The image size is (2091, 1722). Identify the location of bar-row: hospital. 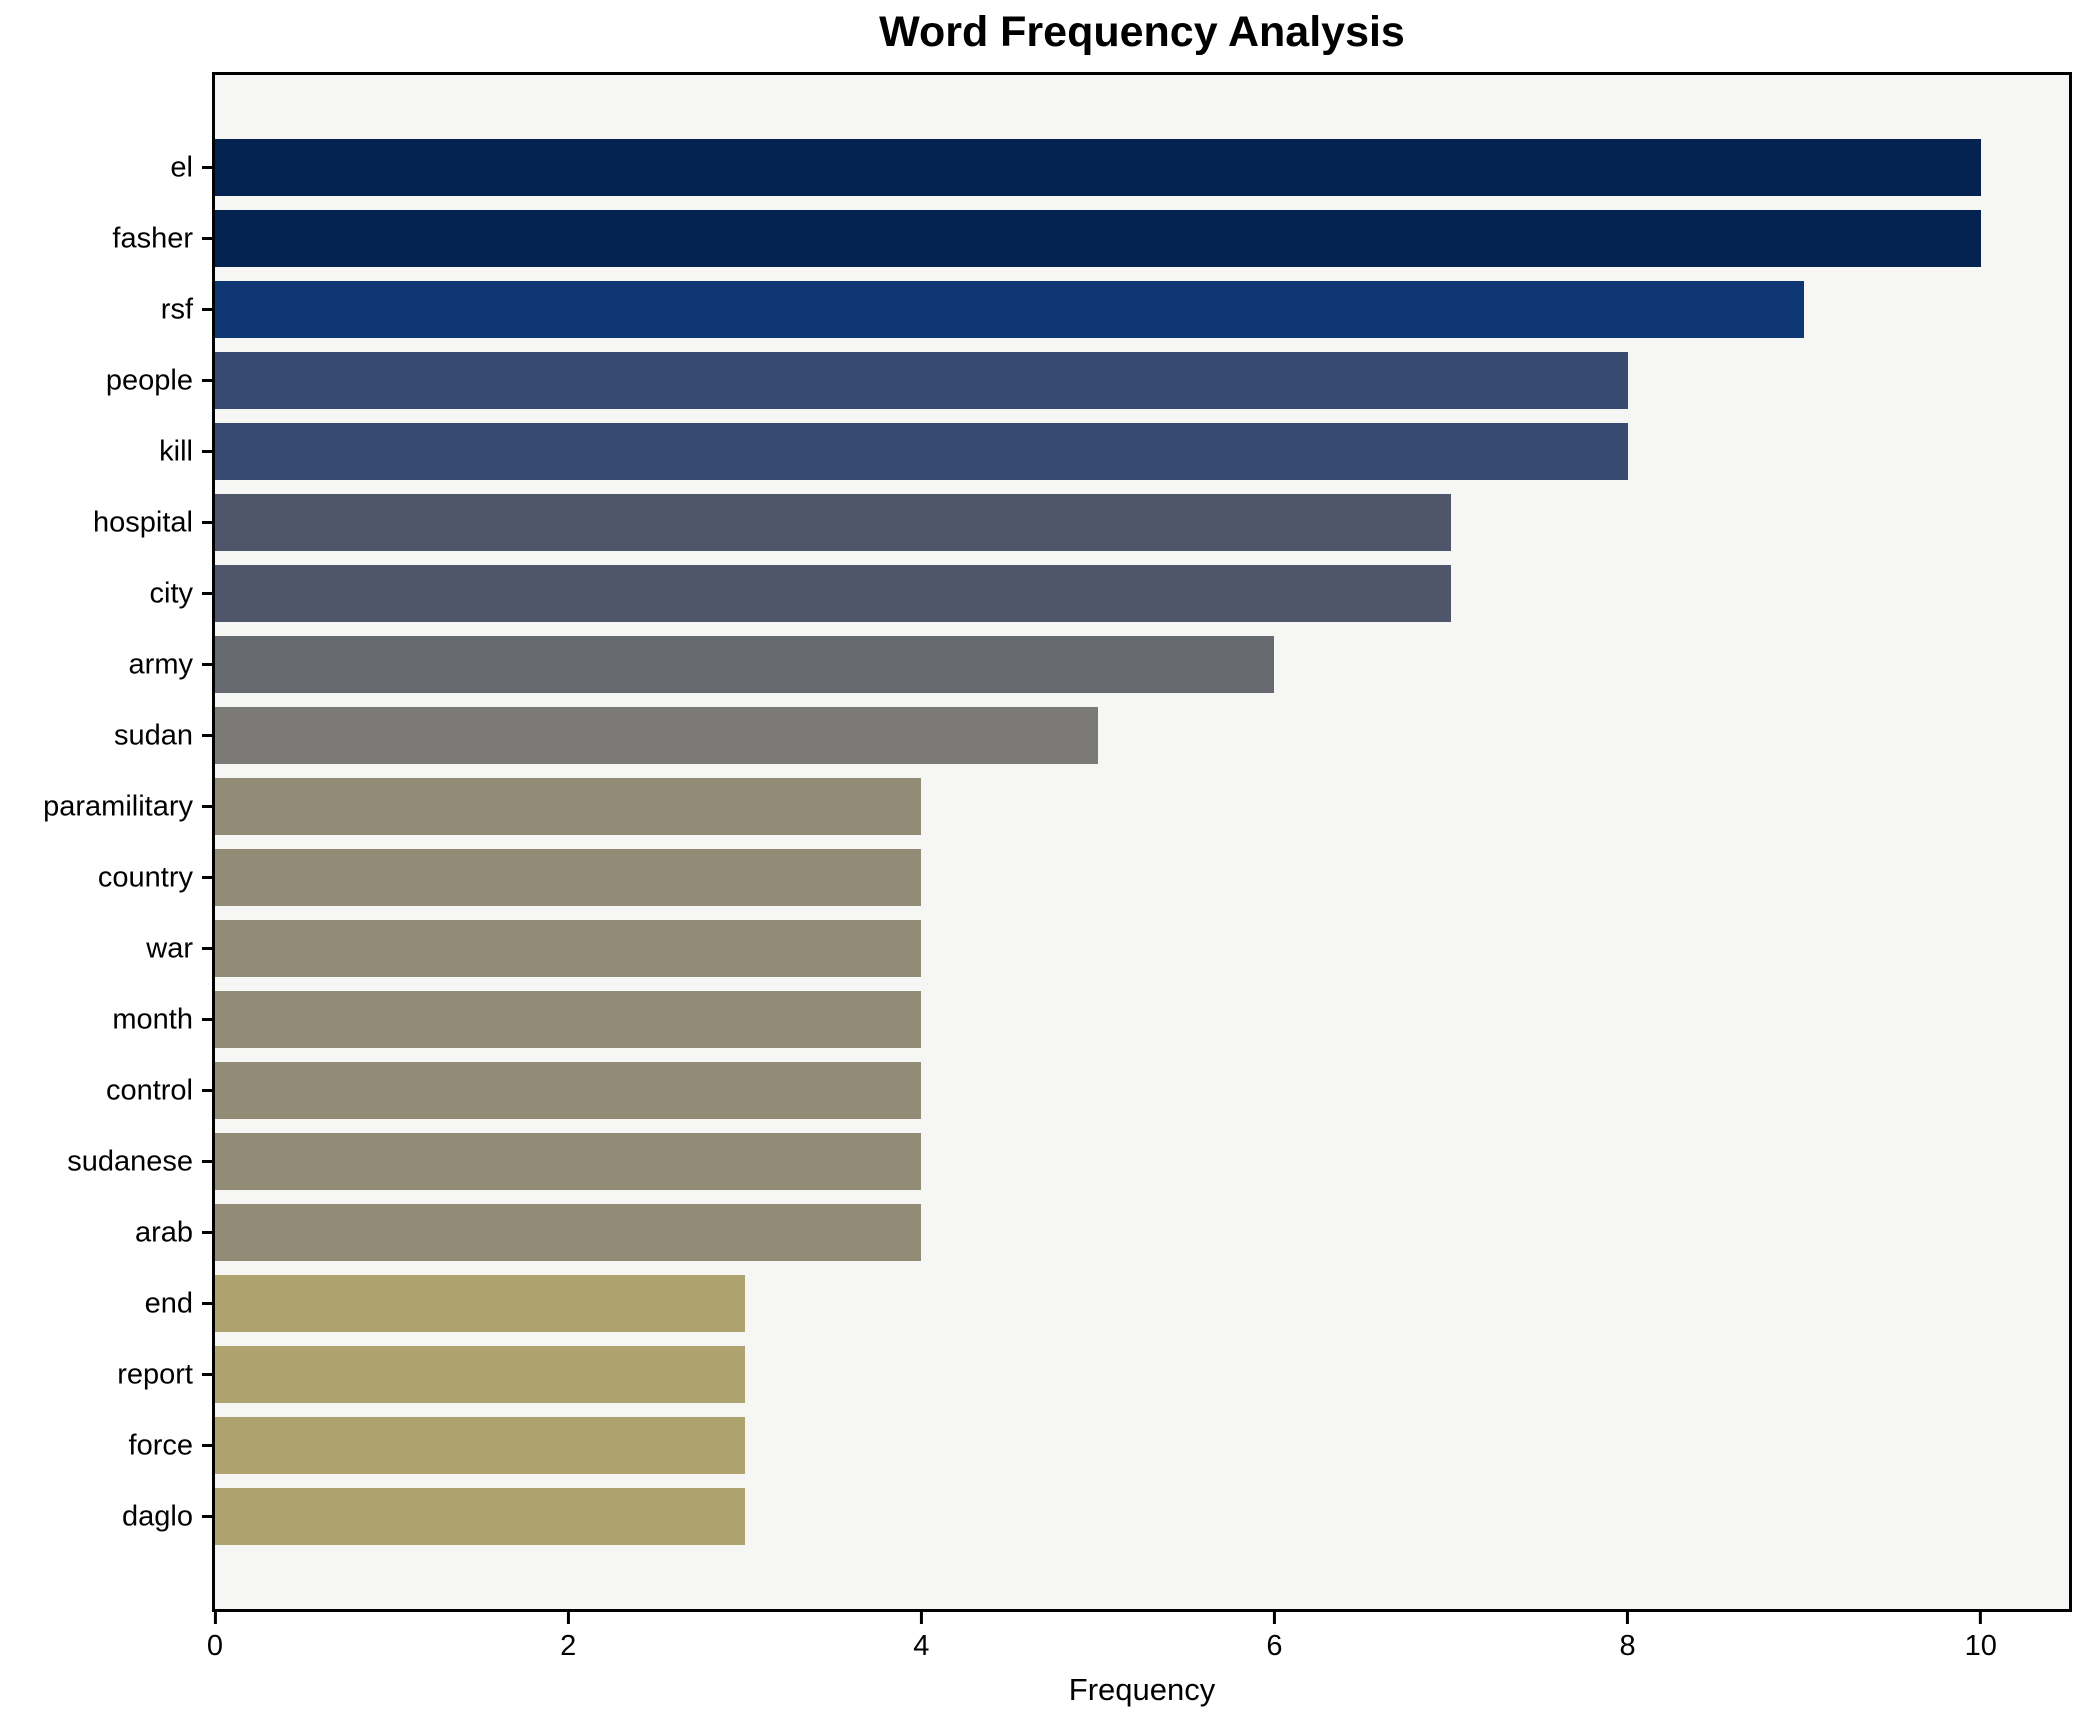
(1081, 522).